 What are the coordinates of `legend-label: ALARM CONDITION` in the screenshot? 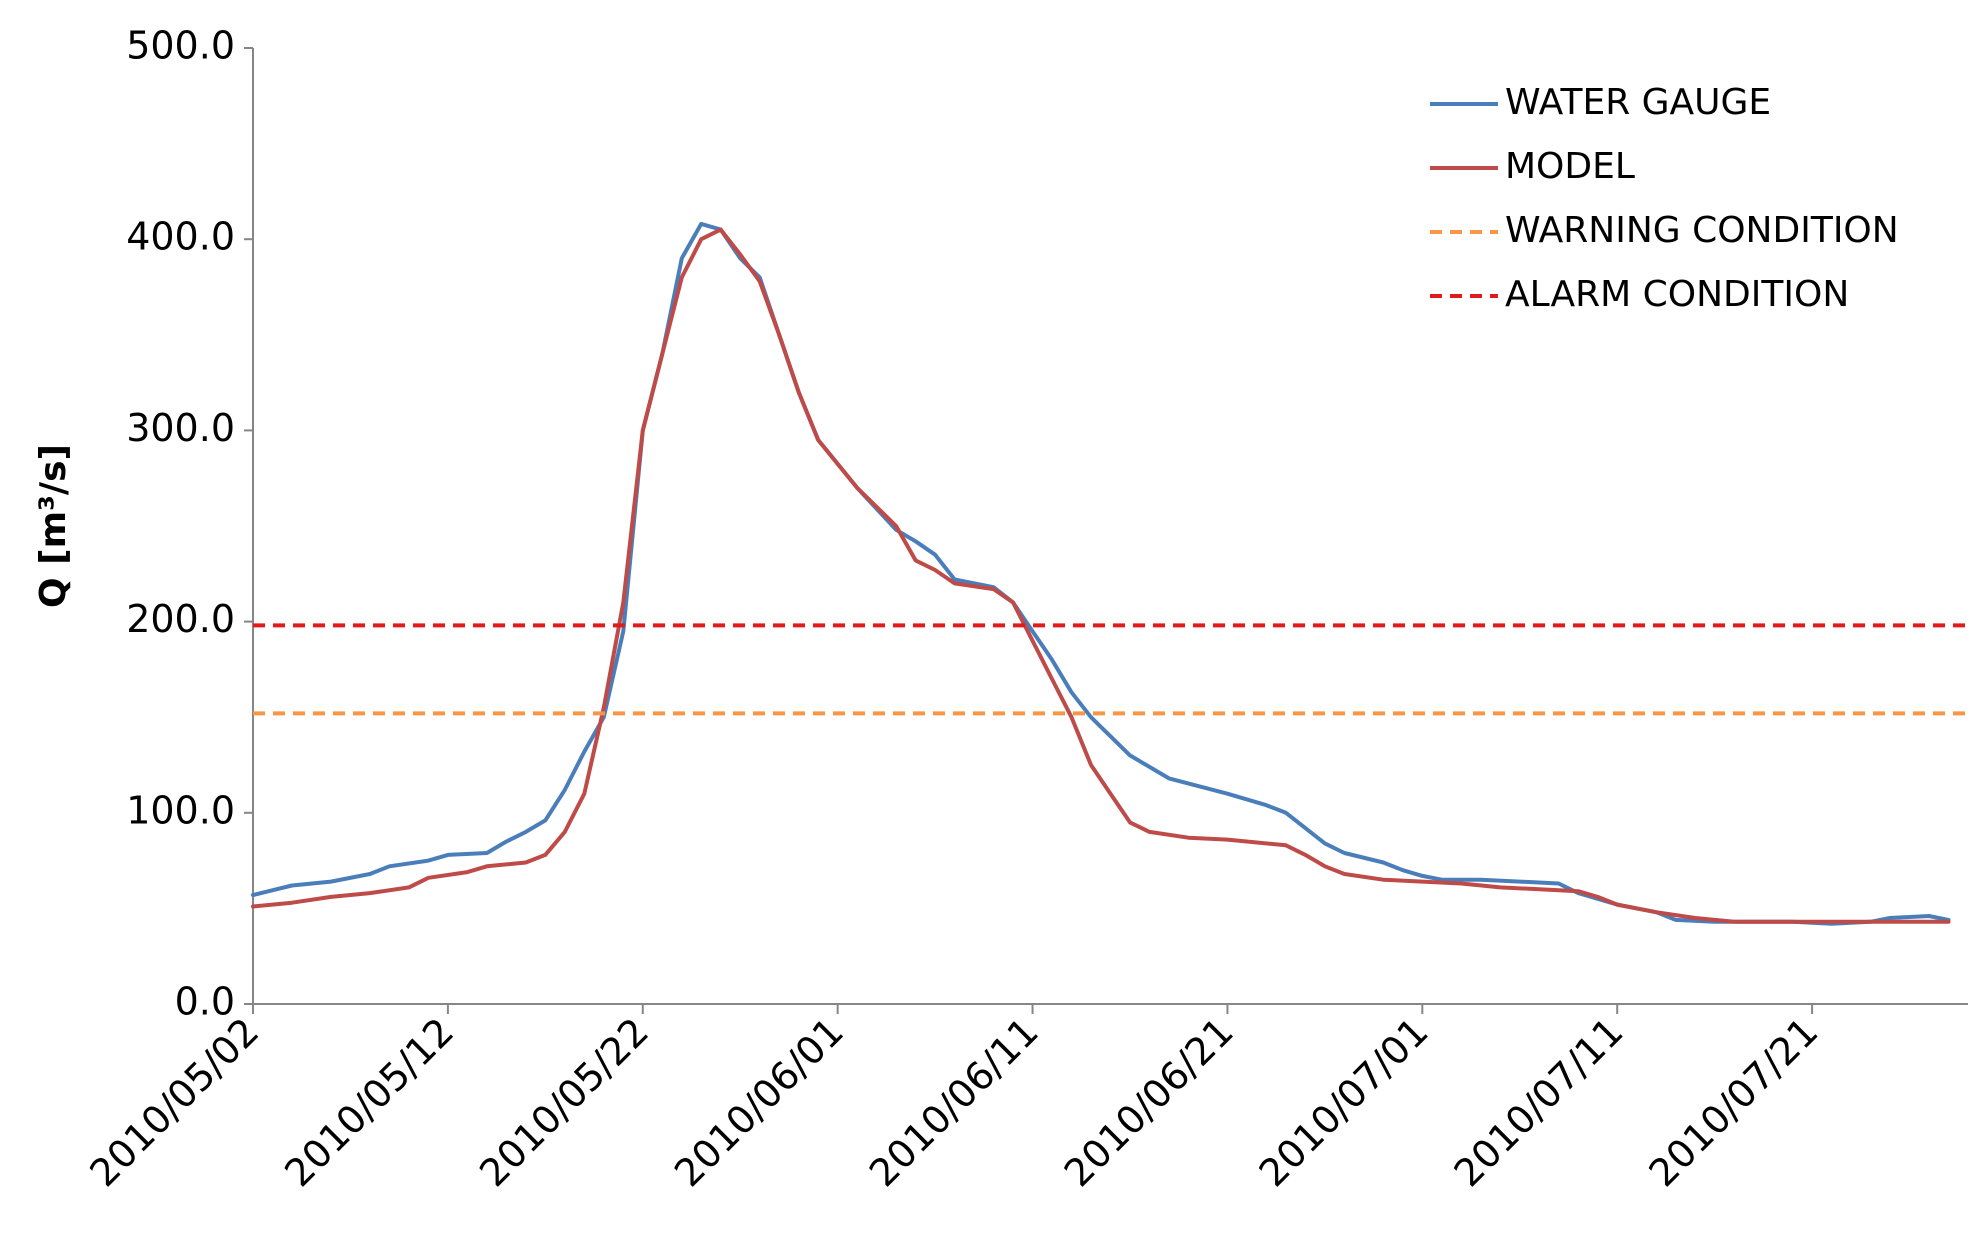 It's located at (1677, 294).